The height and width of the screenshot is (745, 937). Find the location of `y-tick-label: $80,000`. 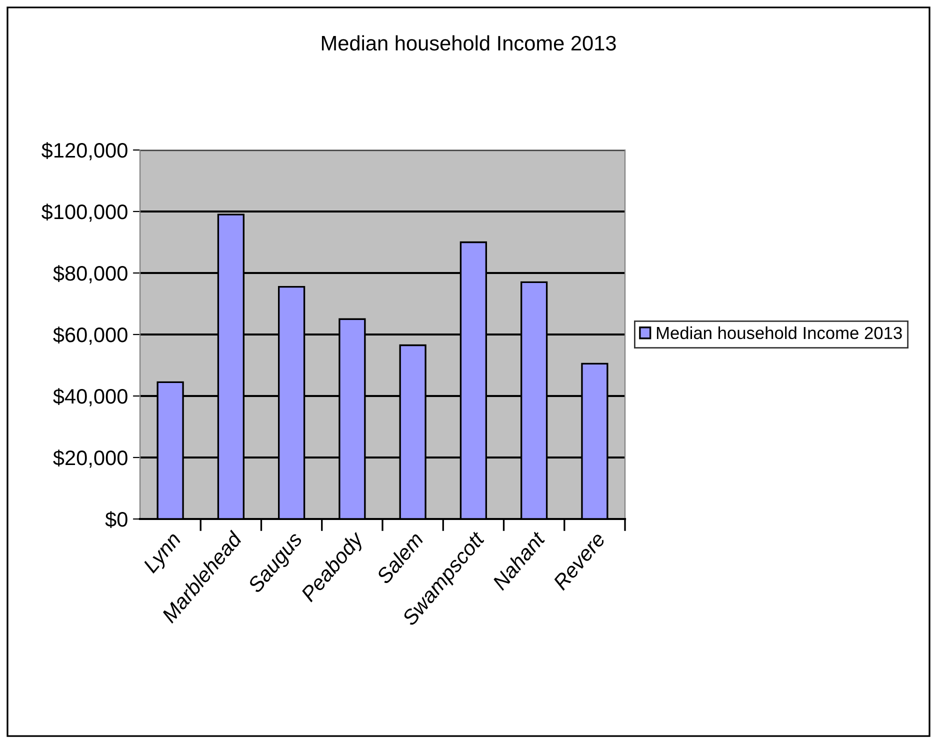

y-tick-label: $80,000 is located at coordinates (90, 274).